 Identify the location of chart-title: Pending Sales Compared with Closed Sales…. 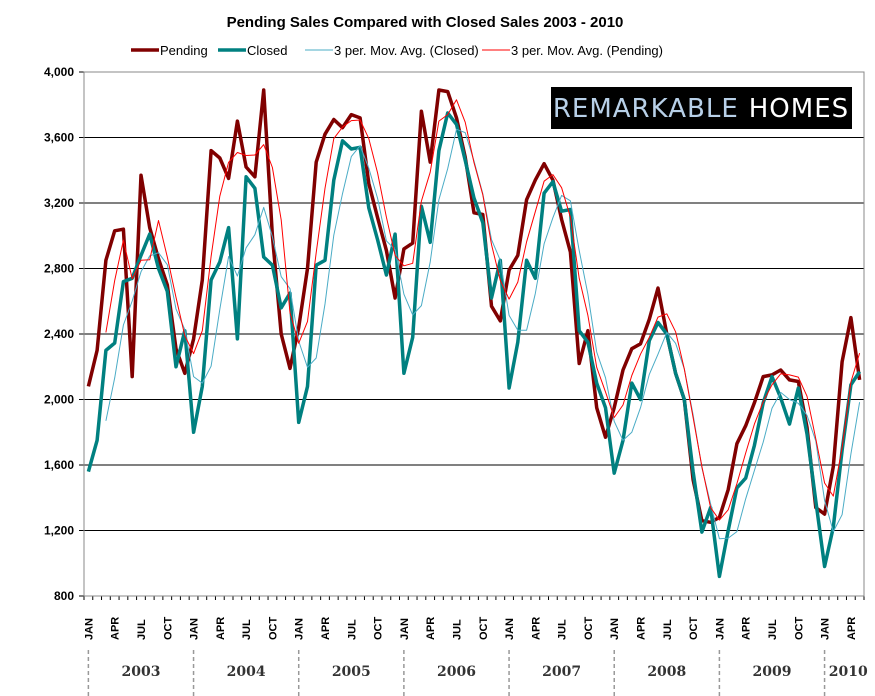
(425, 22).